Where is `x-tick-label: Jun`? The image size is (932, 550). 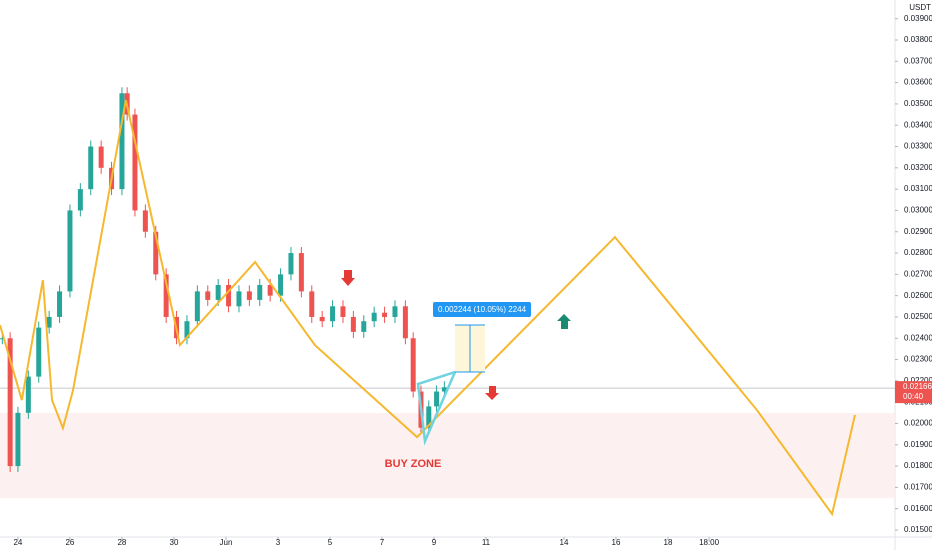
x-tick-label: Jun is located at coordinates (226, 542).